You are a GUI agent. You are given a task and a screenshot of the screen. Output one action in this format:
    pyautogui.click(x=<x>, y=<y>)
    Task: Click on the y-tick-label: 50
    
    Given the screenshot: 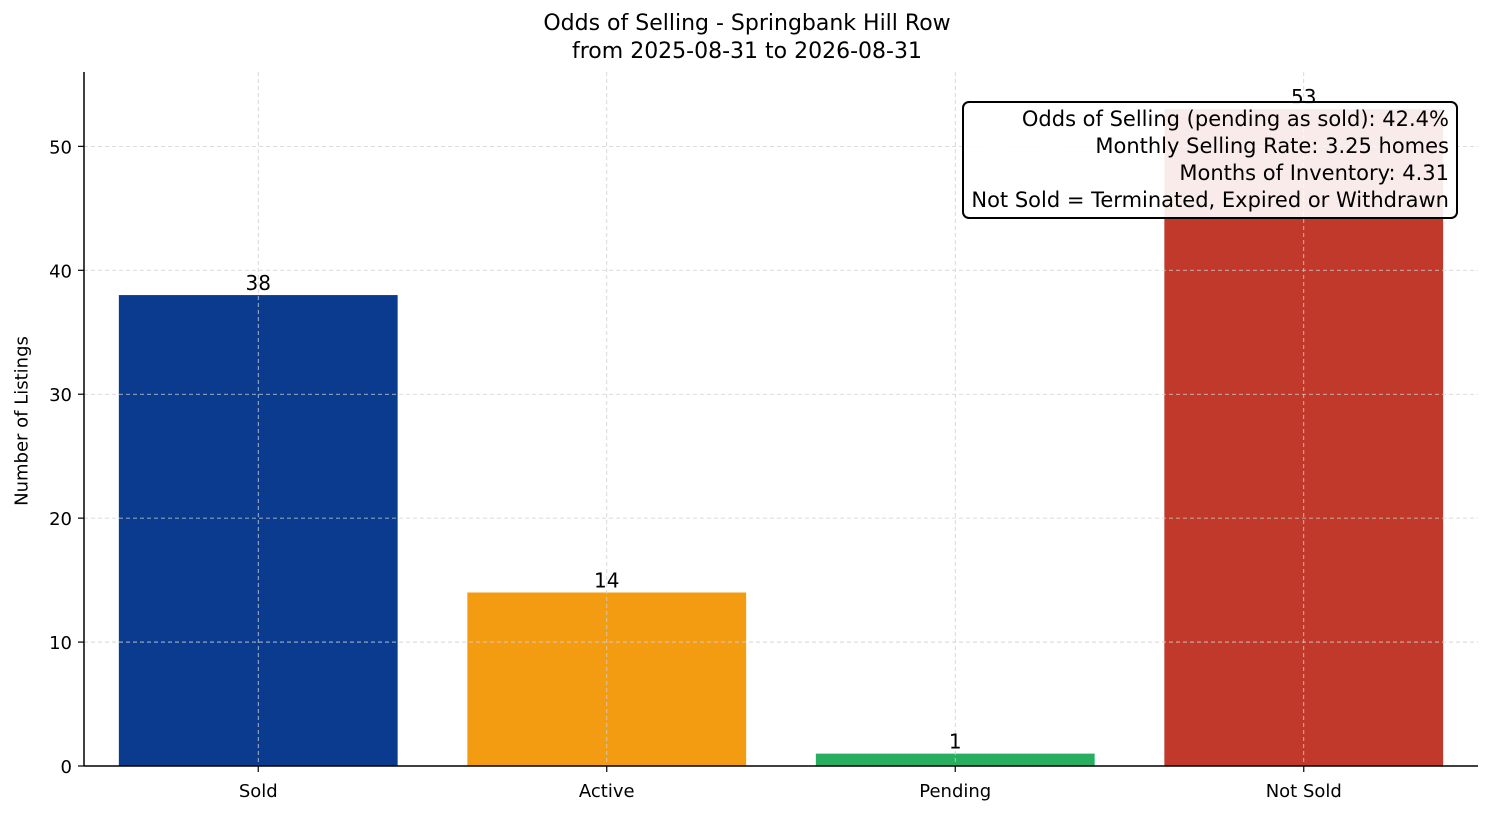 What is the action you would take?
    pyautogui.click(x=60, y=147)
    